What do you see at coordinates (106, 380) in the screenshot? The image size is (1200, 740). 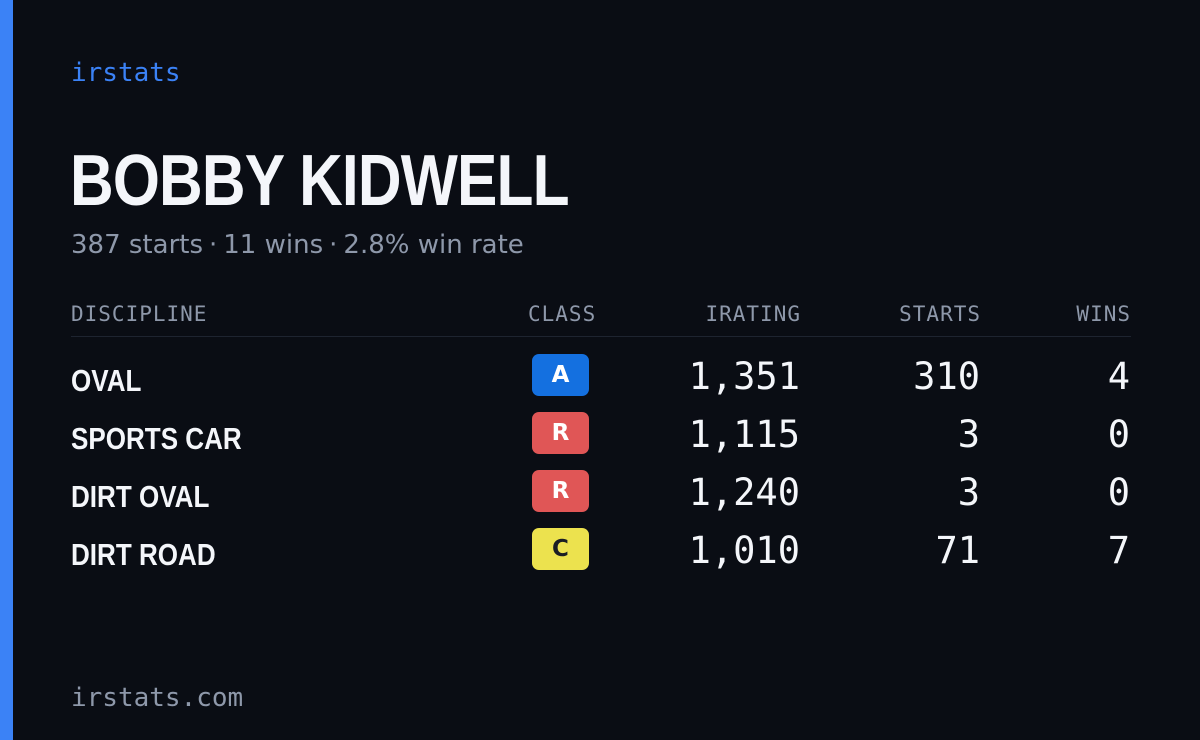 I see `discipline-name: OVAL` at bounding box center [106, 380].